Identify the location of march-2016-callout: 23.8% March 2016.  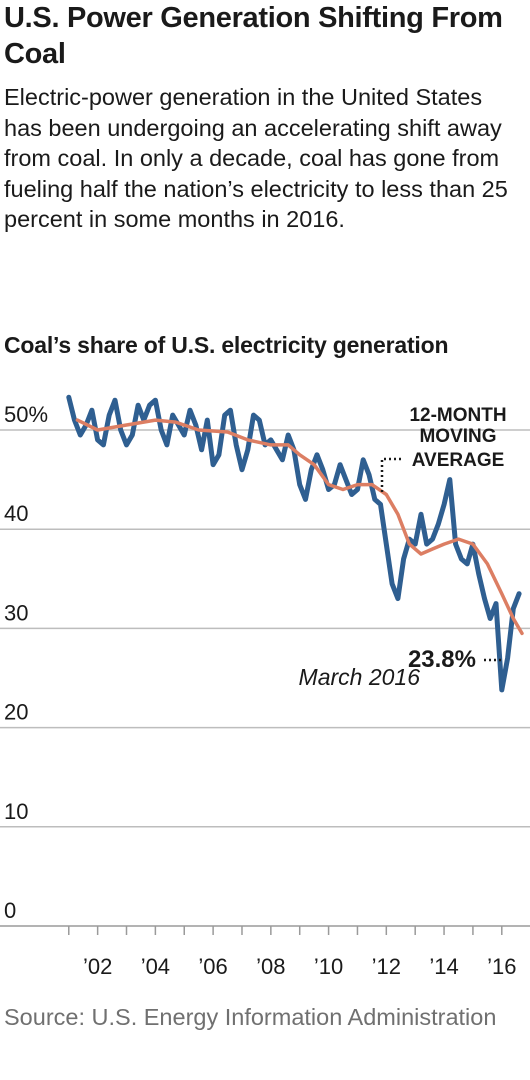
(400, 668).